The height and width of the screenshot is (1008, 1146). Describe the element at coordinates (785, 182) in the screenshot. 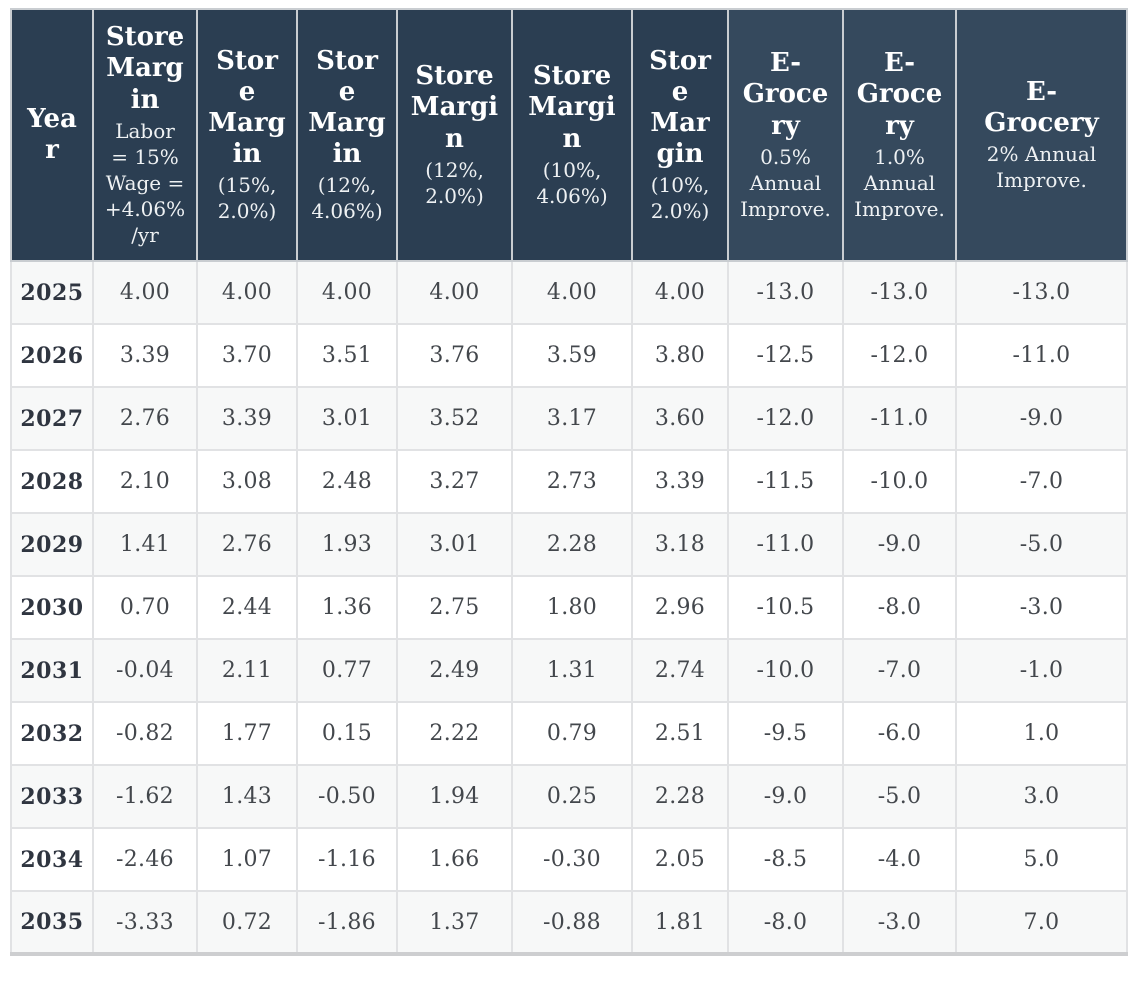

I see `col-header-subtitle: 0.5% Annual Improve.` at that location.